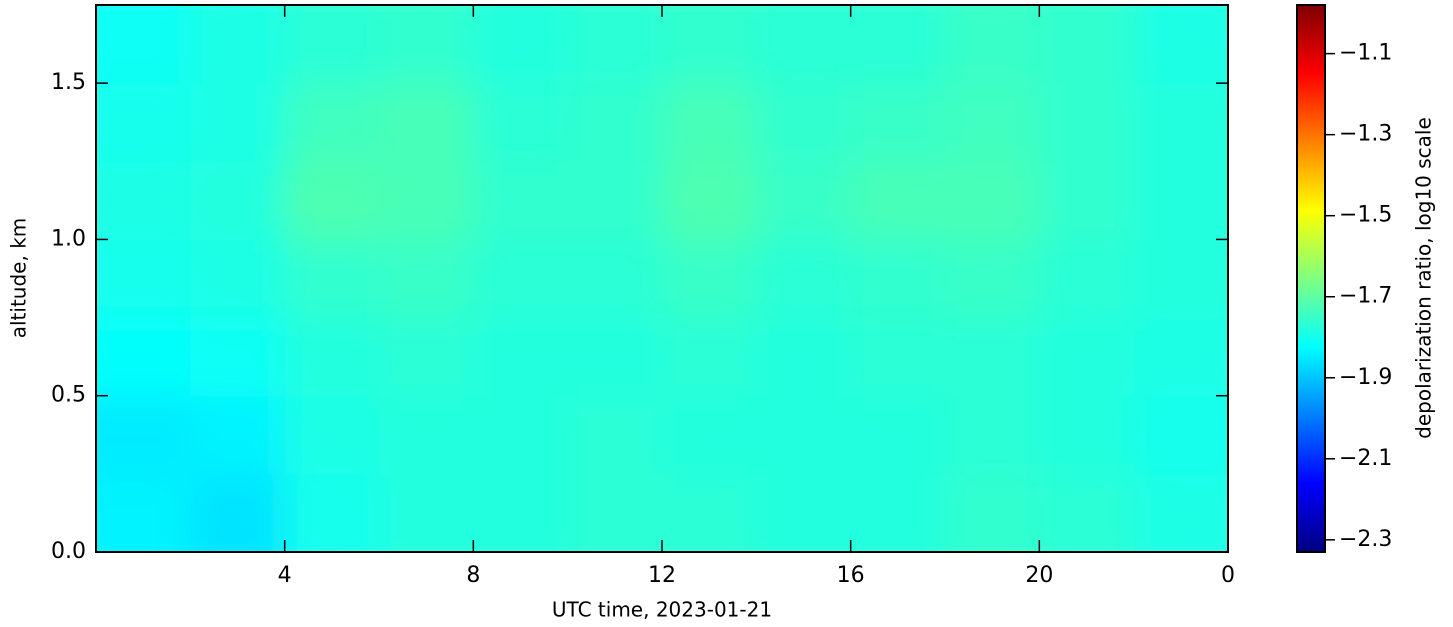 The image size is (1453, 627). I want to click on colorbar-tick-label: −2.3, so click(1365, 539).